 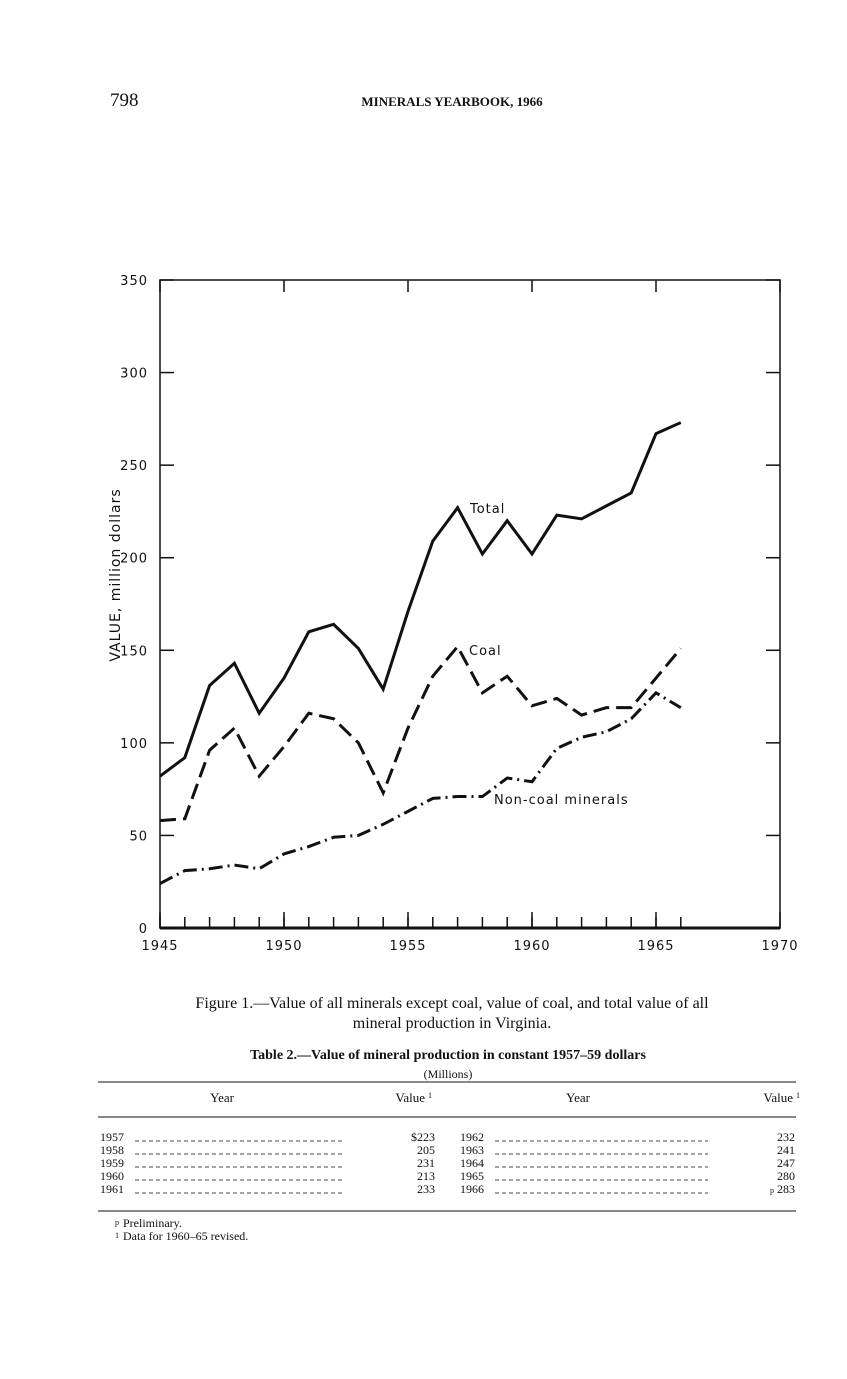 I want to click on y-tick-label: 50, so click(x=138, y=836).